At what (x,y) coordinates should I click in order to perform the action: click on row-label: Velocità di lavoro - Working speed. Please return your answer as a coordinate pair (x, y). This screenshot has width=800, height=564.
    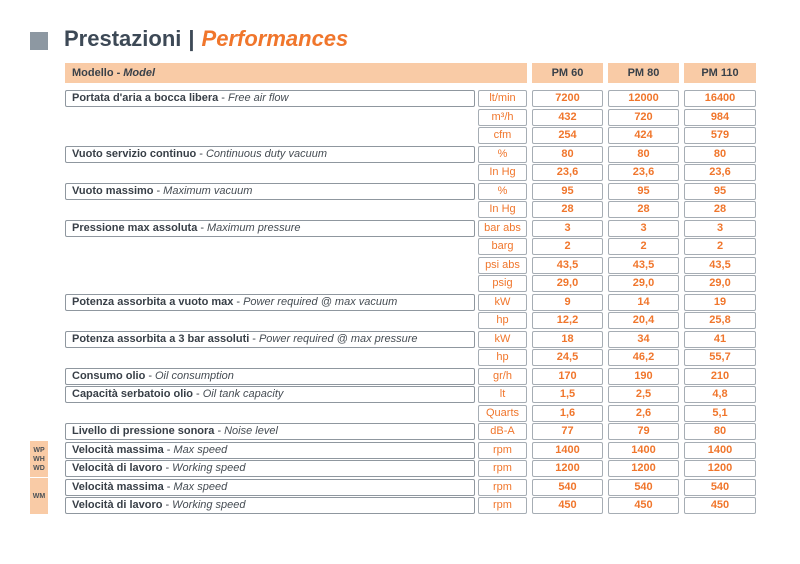
    Looking at the image, I should click on (270, 505).